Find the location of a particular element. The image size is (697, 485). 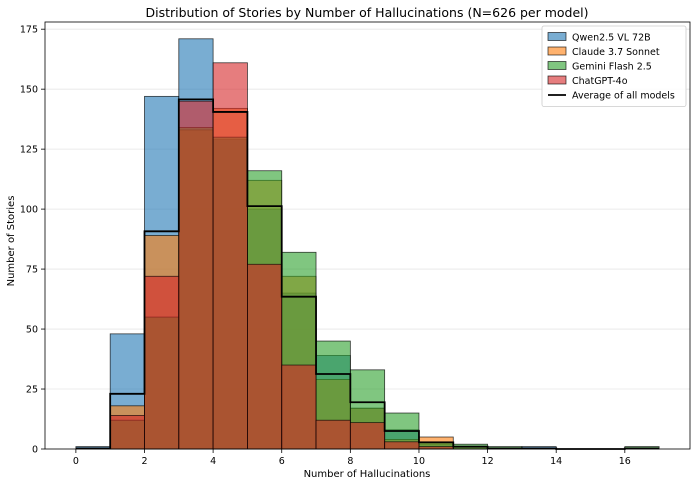

y-tick-label-150: 150 is located at coordinates (29, 90).